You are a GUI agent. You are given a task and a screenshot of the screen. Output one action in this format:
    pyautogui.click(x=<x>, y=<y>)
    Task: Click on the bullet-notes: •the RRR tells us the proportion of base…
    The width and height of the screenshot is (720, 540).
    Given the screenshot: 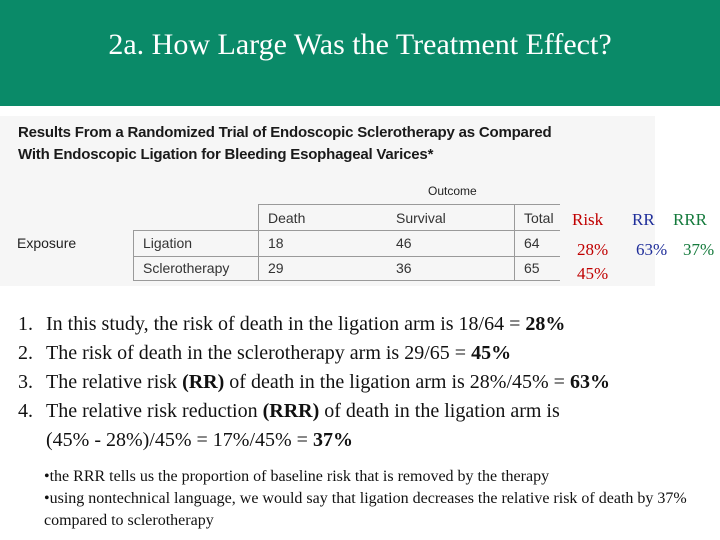 What is the action you would take?
    pyautogui.click(x=379, y=499)
    